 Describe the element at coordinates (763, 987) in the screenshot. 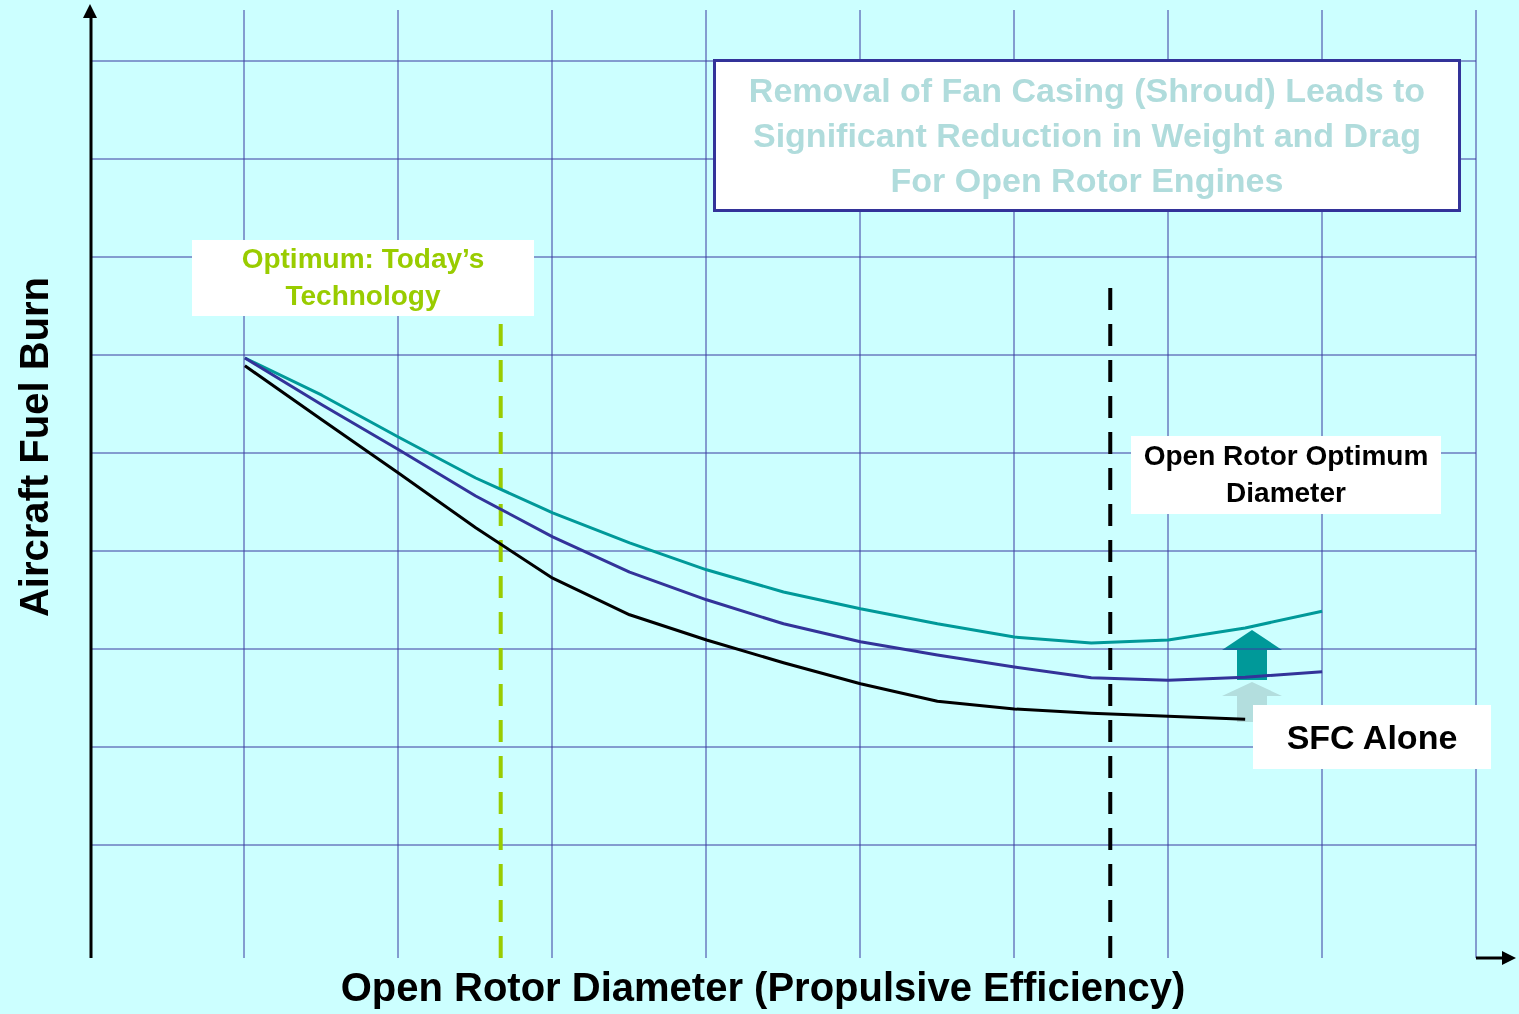

I see `x-axis-title: Open Rotor Diameter (Propulsive Efficiency)` at that location.